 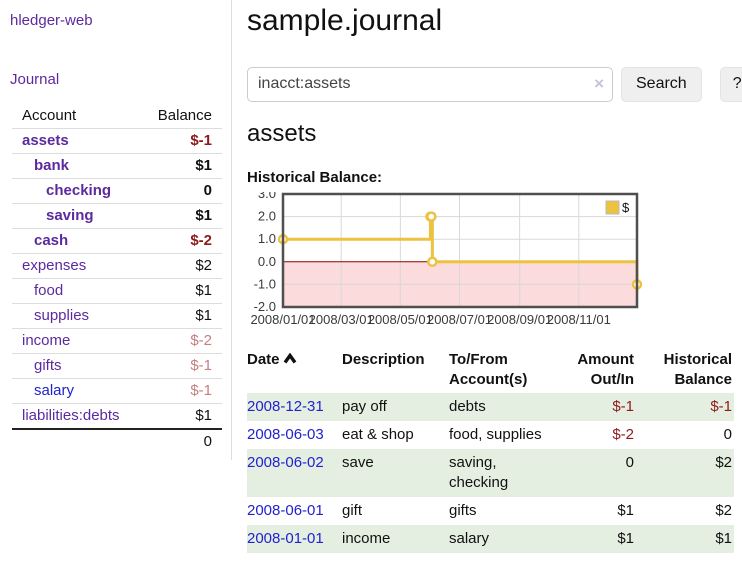 What do you see at coordinates (285, 510) in the screenshot?
I see `transaction-date-link: 2008-06-01` at bounding box center [285, 510].